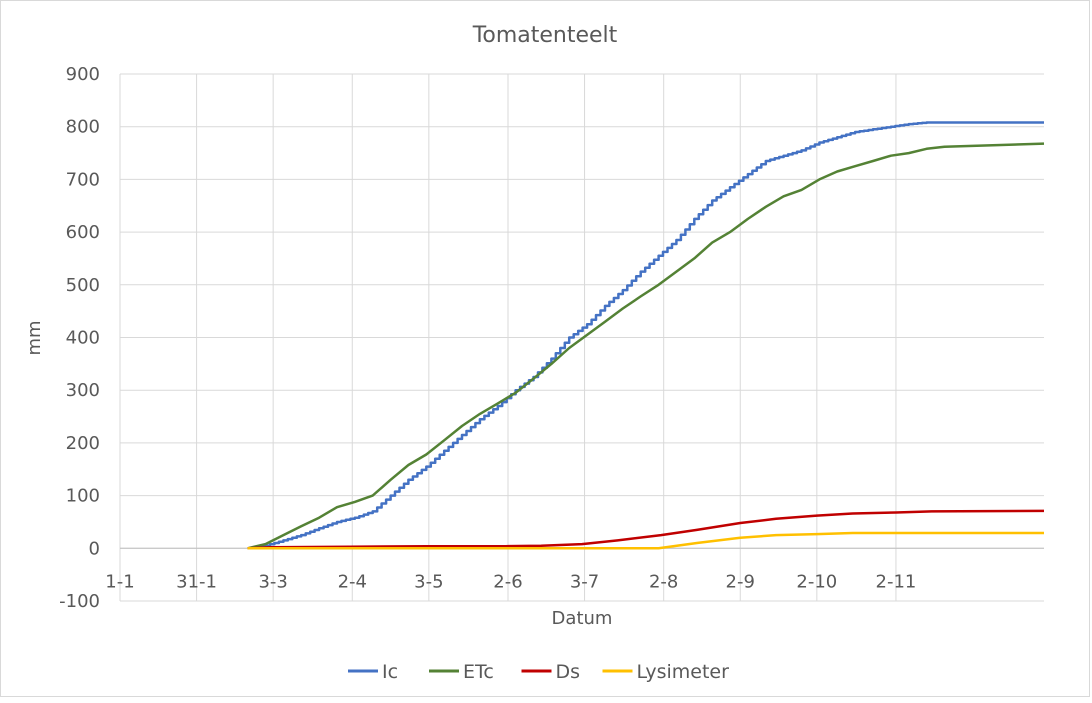 This screenshot has width=1092, height=703. Describe the element at coordinates (83, 338) in the screenshot. I see `y-tick-label: 400` at that location.